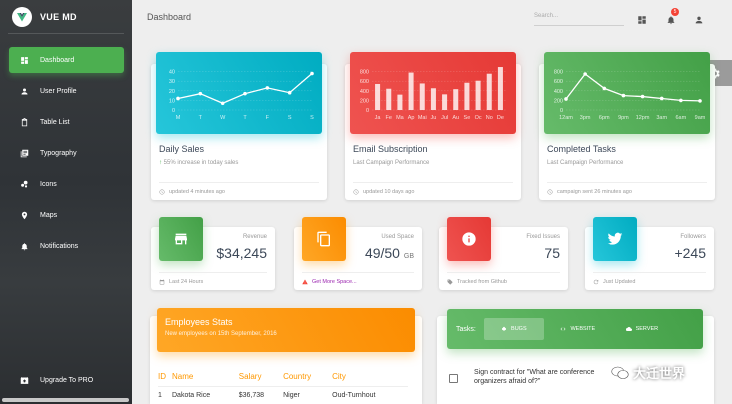  Describe the element at coordinates (24, 215) in the screenshot. I see `location-pin-icon` at that location.